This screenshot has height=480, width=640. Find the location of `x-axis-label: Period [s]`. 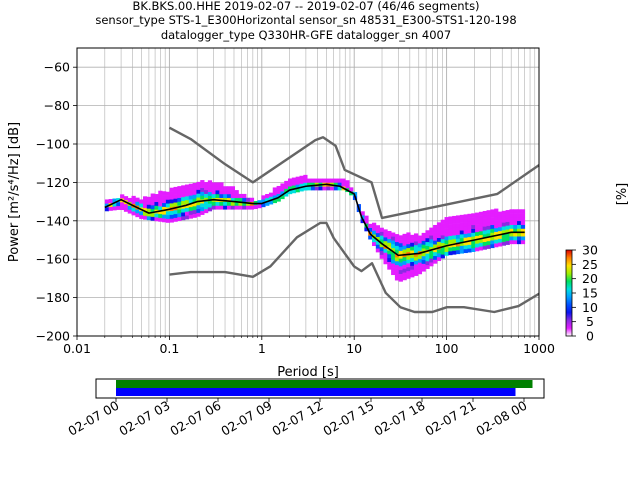

x-axis-label: Period [s] is located at coordinates (308, 372).